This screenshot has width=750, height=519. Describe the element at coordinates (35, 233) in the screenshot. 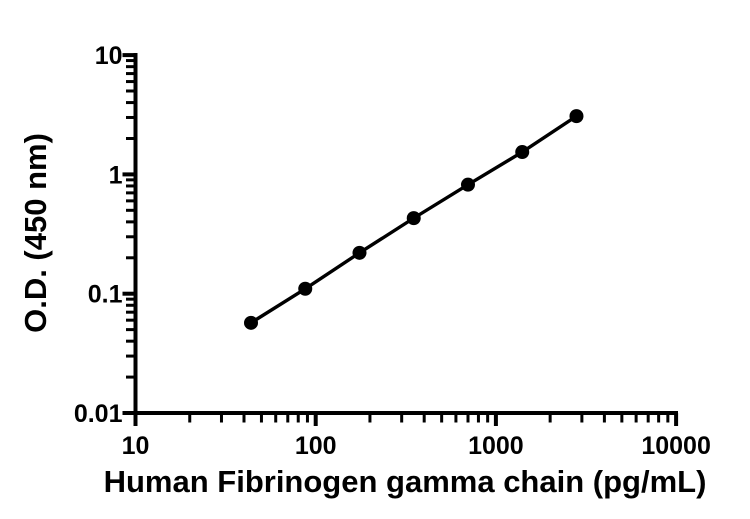

I see `y-axis-title: O.D. (450 nm)` at that location.